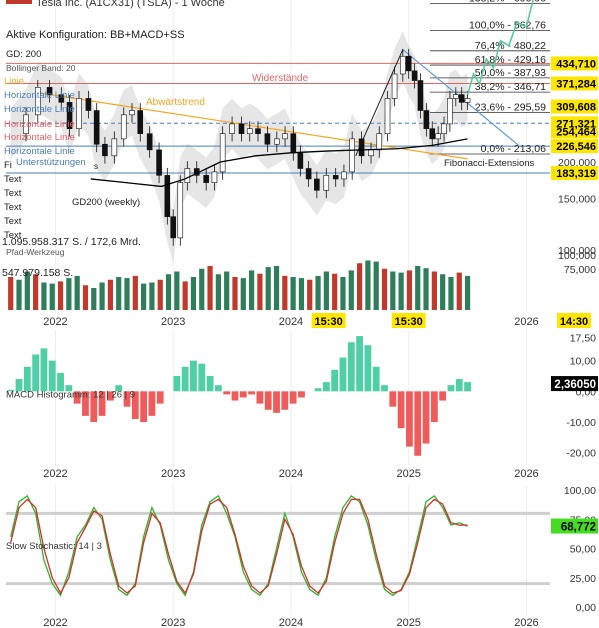 This screenshot has width=599, height=628. Describe the element at coordinates (279, 163) in the screenshot. I see `gd200-line` at that location.